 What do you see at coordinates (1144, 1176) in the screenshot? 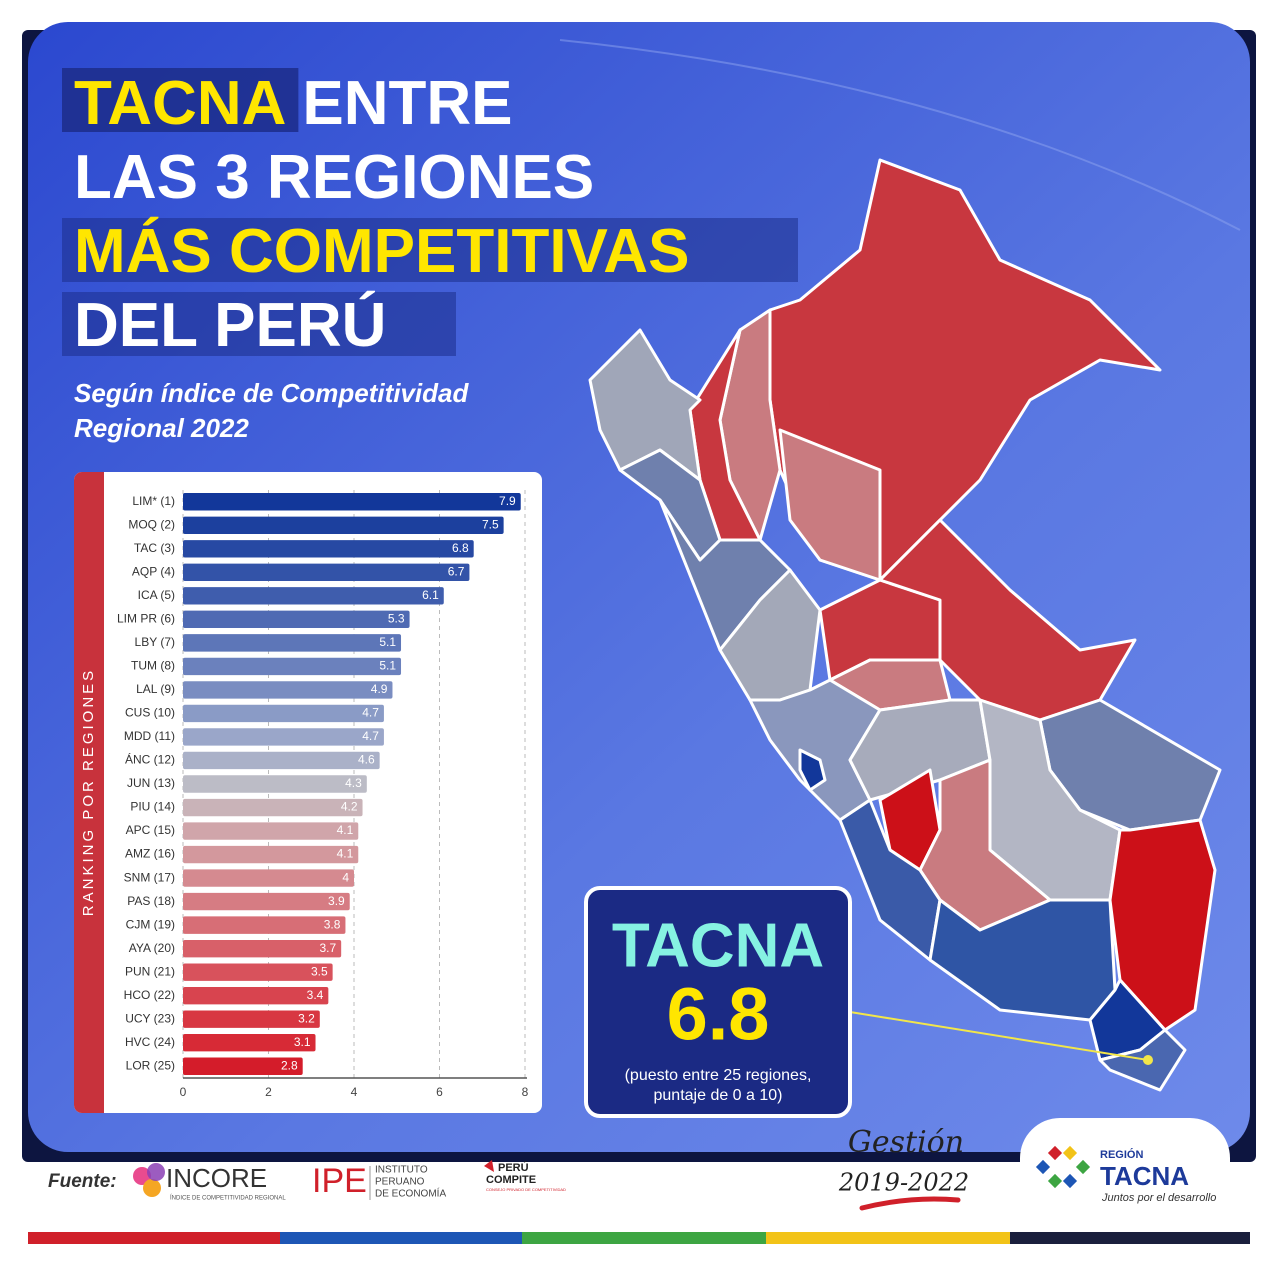
I see `region-name: TACNA` at bounding box center [1144, 1176].